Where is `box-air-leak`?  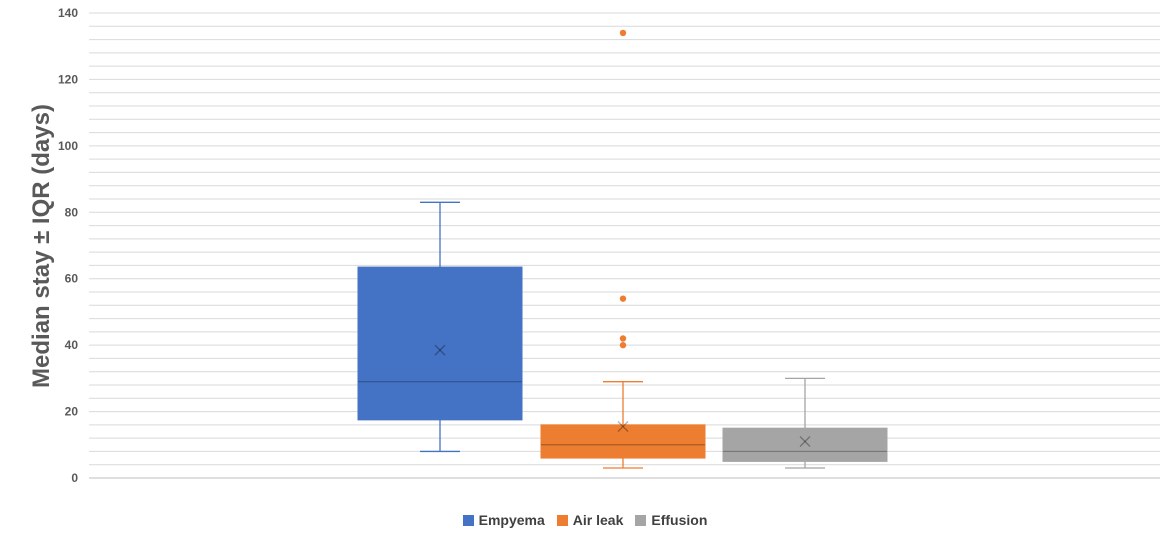 box-air-leak is located at coordinates (623, 249).